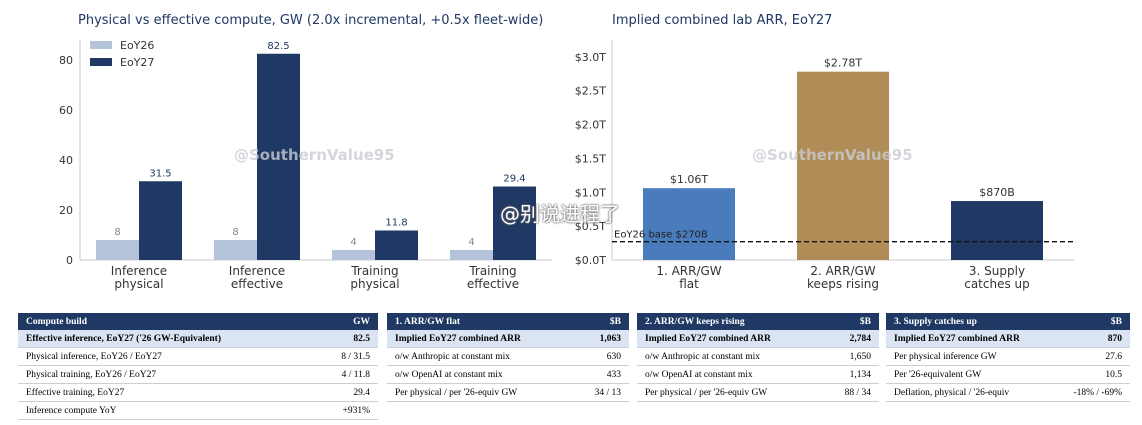  Describe the element at coordinates (590, 125) in the screenshot. I see `y-tick-label: $2.0T` at that location.